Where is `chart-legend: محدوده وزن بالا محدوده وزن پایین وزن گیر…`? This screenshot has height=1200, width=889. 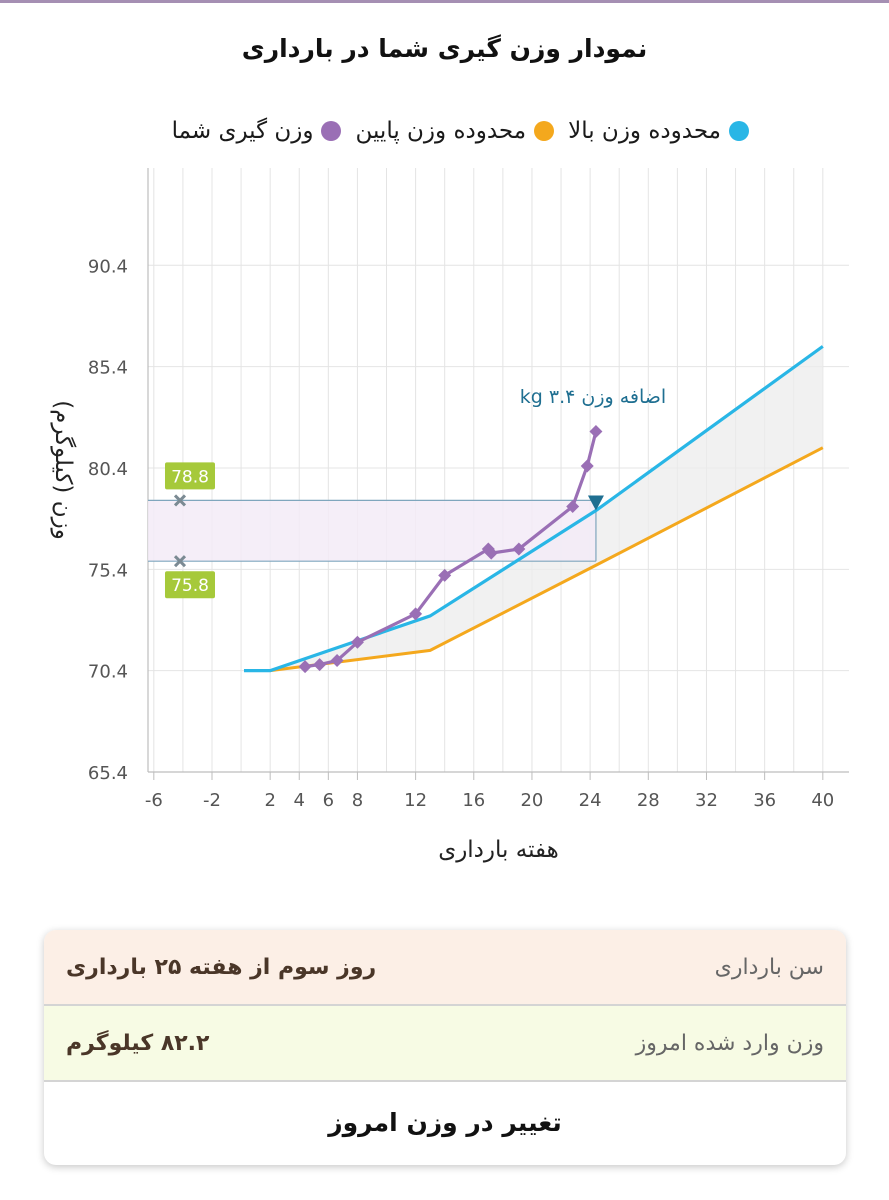 chart-legend: محدوده وزن بالا محدوده وزن پایین وزن گیر… is located at coordinates (460, 131).